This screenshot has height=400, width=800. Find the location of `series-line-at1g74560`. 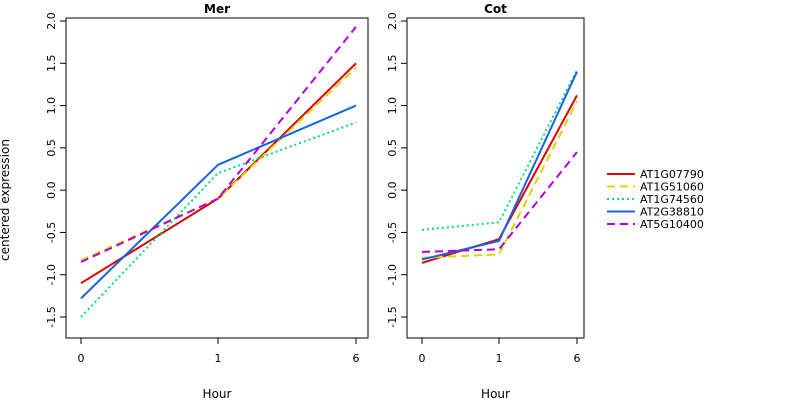

series-line-at1g74560 is located at coordinates (499, 150).